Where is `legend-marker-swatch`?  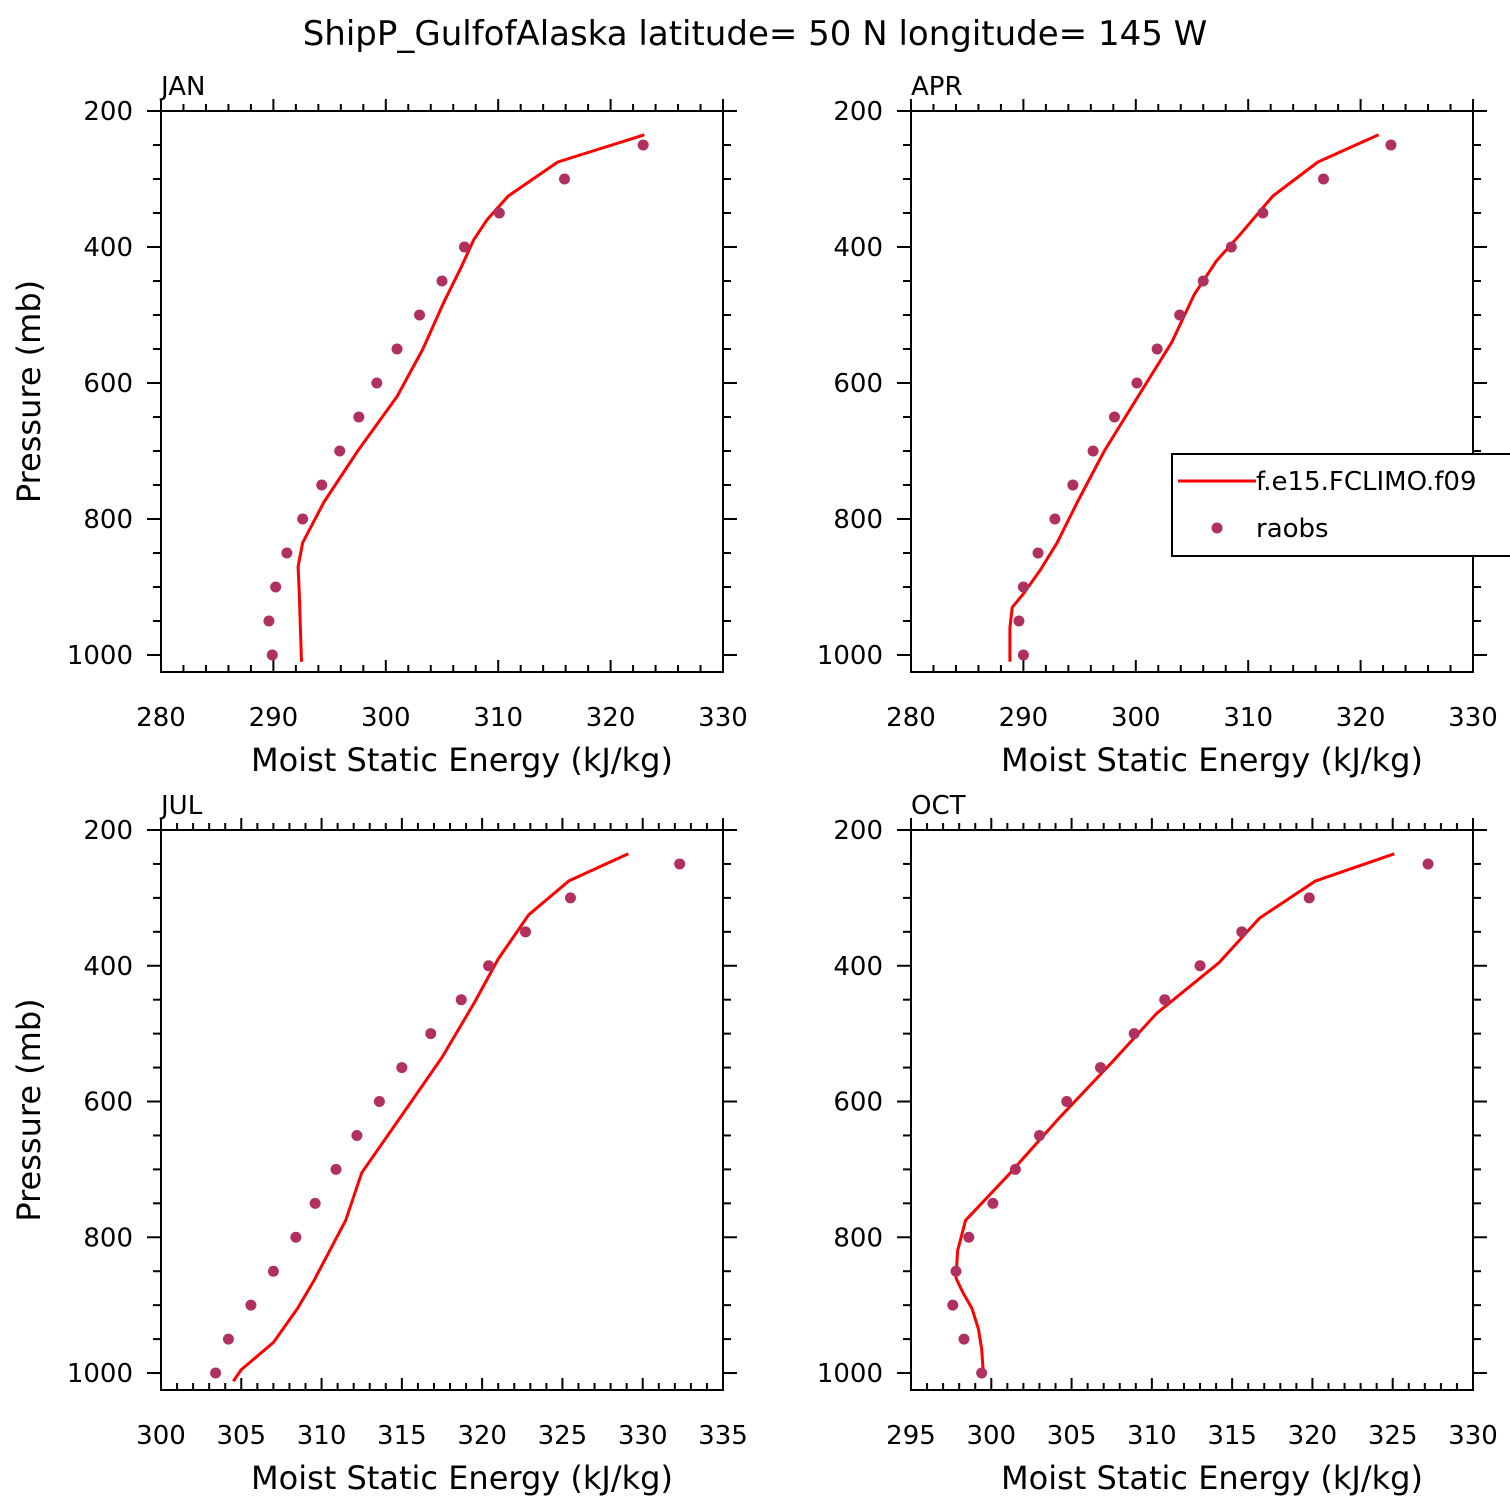
legend-marker-swatch is located at coordinates (1217, 528).